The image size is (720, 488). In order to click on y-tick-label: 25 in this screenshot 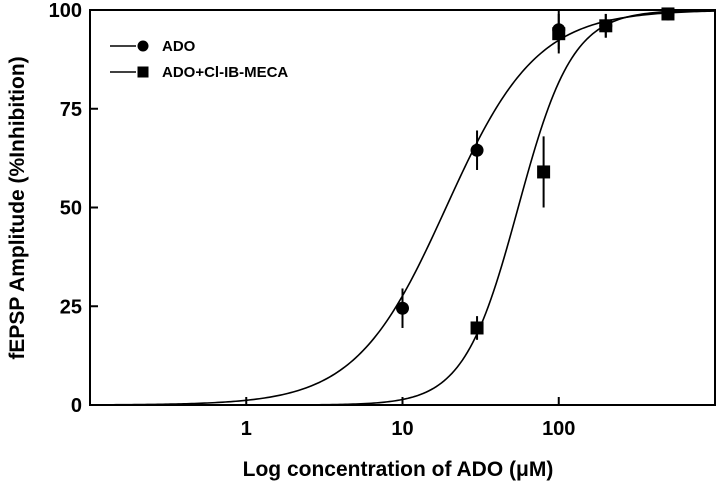, I will do `click(71, 307)`.